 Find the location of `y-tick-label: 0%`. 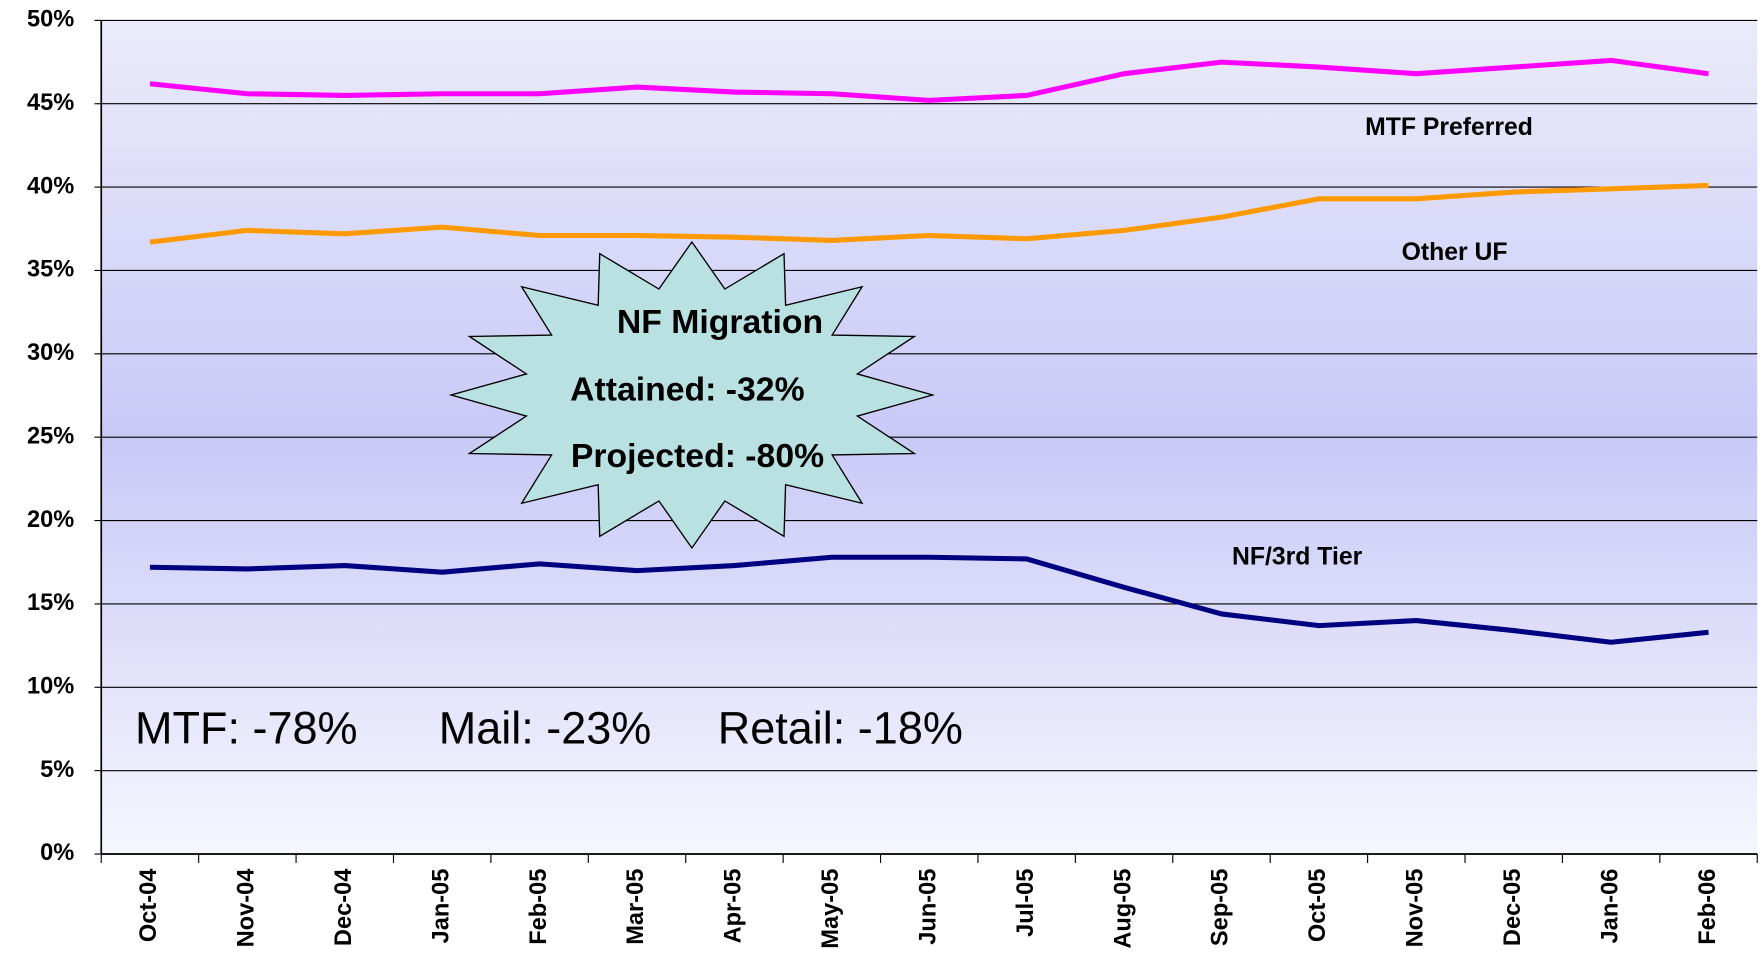

y-tick-label: 0% is located at coordinates (57, 853).